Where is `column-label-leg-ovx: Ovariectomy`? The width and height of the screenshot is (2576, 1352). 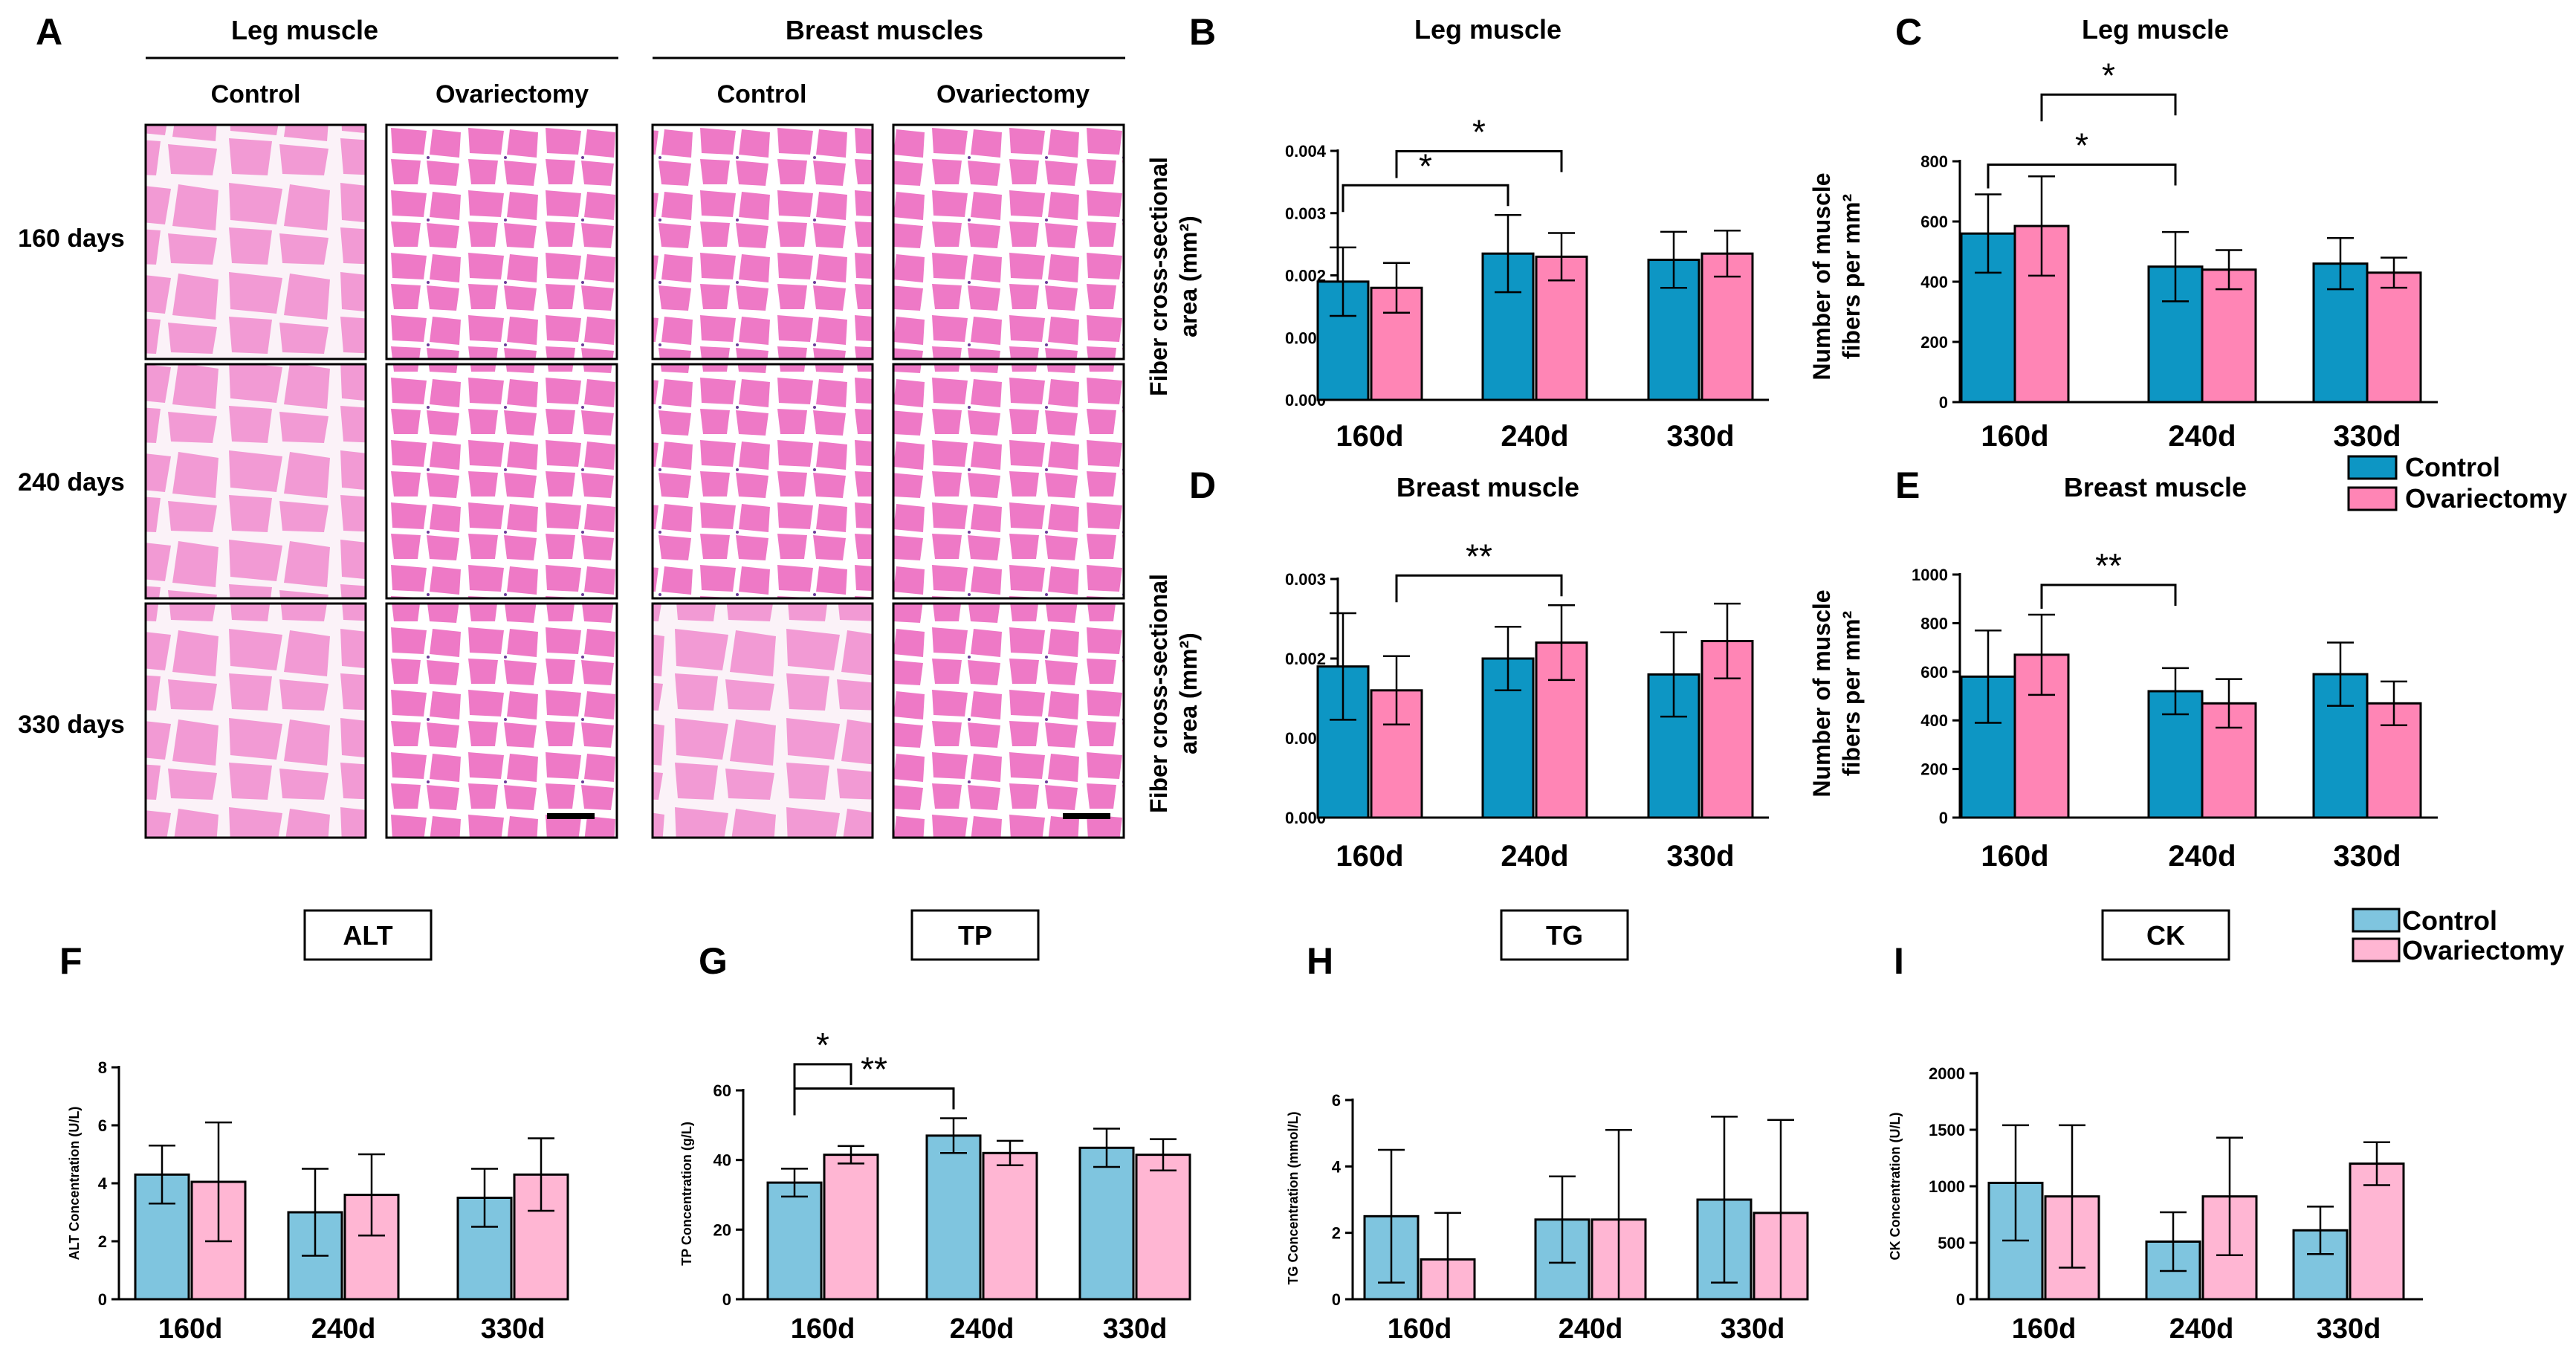 column-label-leg-ovx: Ovariectomy is located at coordinates (512, 95).